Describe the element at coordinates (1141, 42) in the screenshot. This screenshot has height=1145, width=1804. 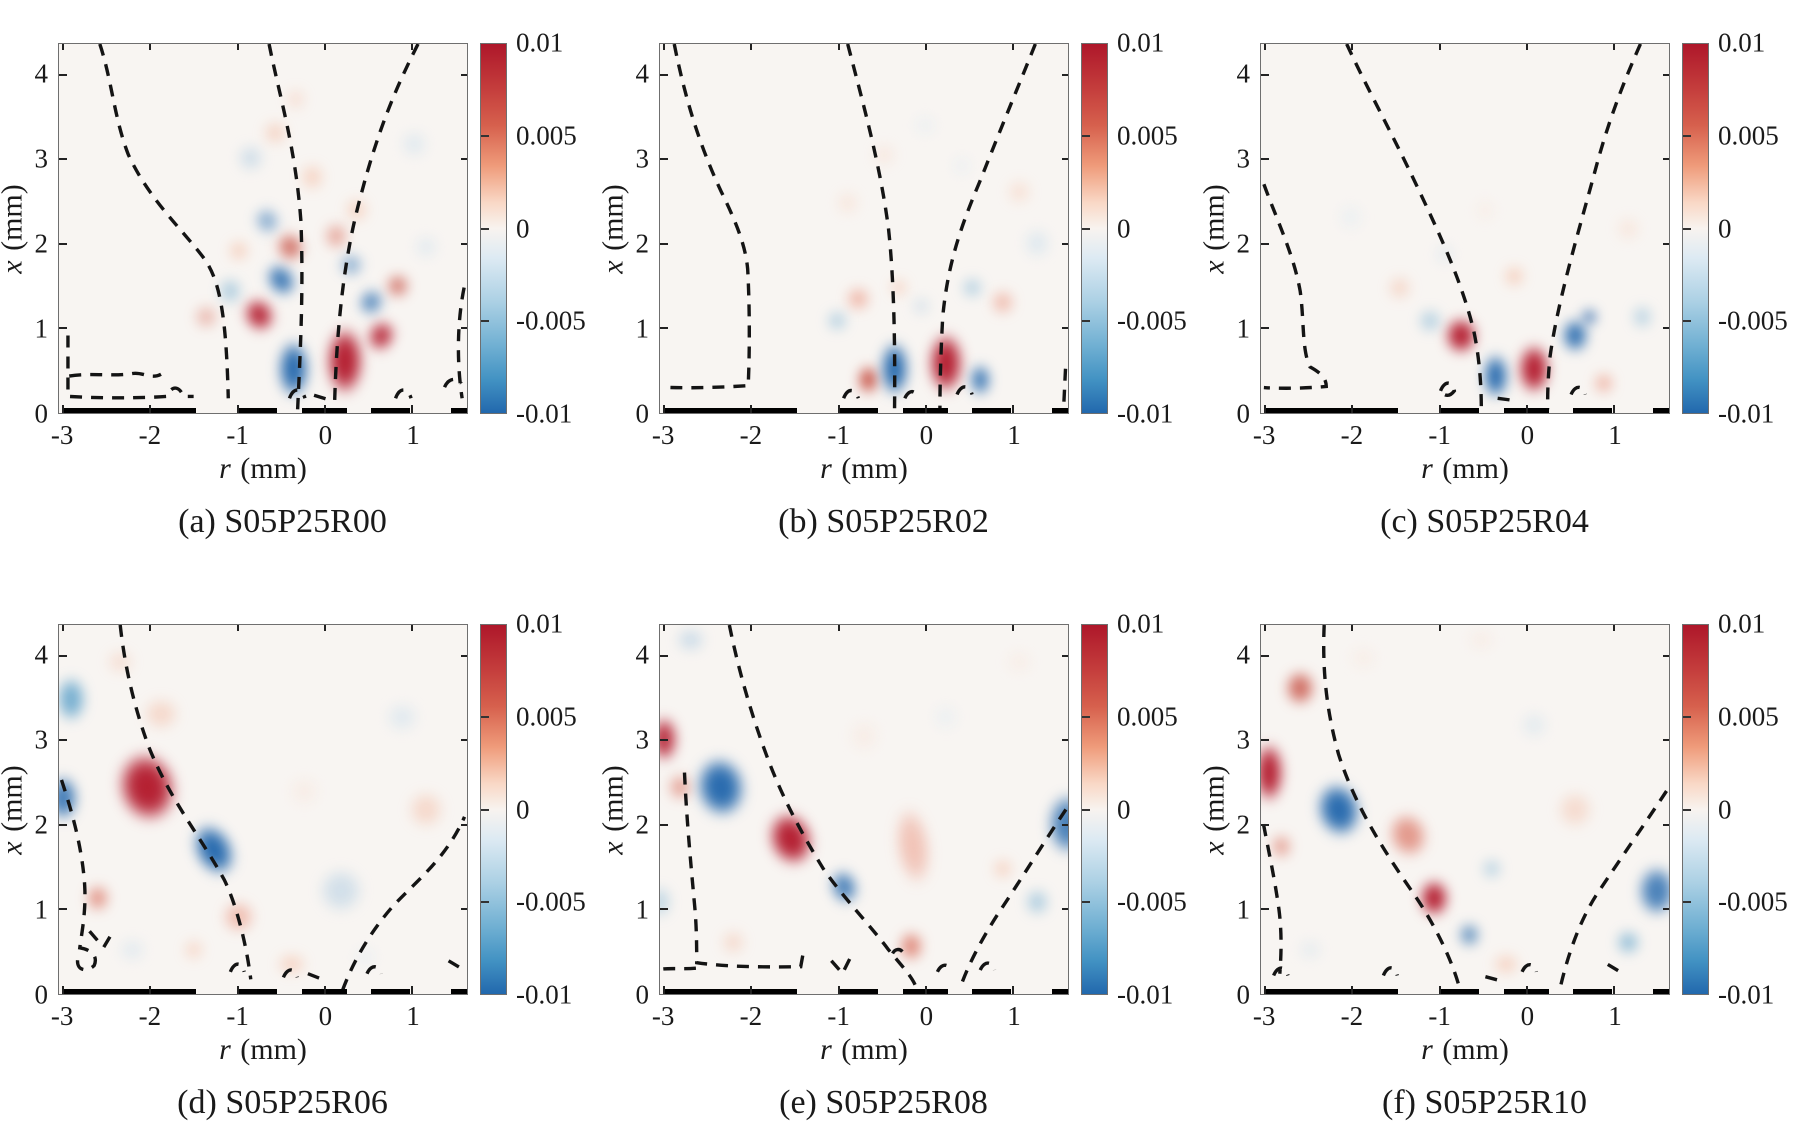
I see `colorbar-tick-label: 0.01` at that location.